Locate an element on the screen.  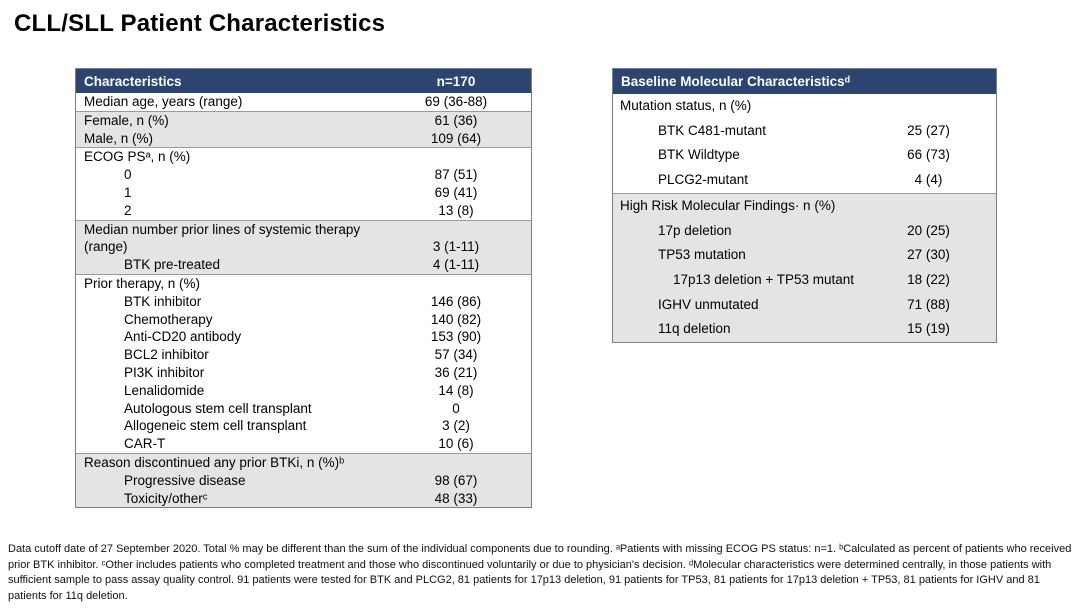
row-label: BCL2 inhibitor is located at coordinates (166, 355).